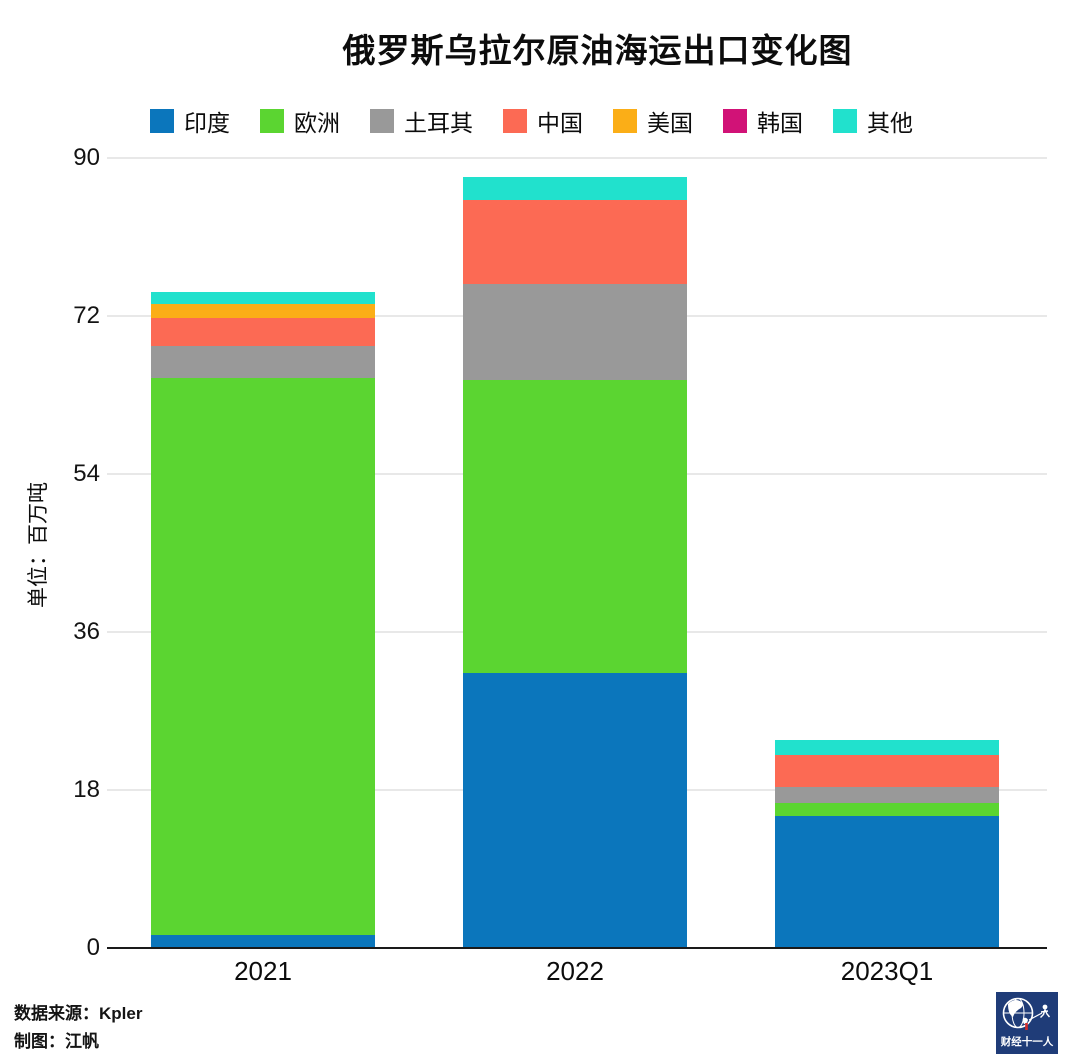  Describe the element at coordinates (86, 473) in the screenshot. I see `y-tick-label-54: 54` at that location.